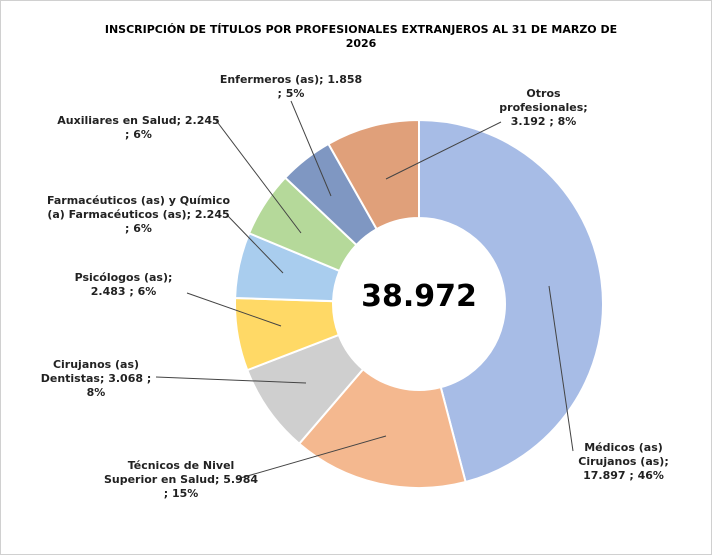 The height and width of the screenshot is (555, 712). I want to click on value-label: 1.858 ; 5%, so click(320, 86).